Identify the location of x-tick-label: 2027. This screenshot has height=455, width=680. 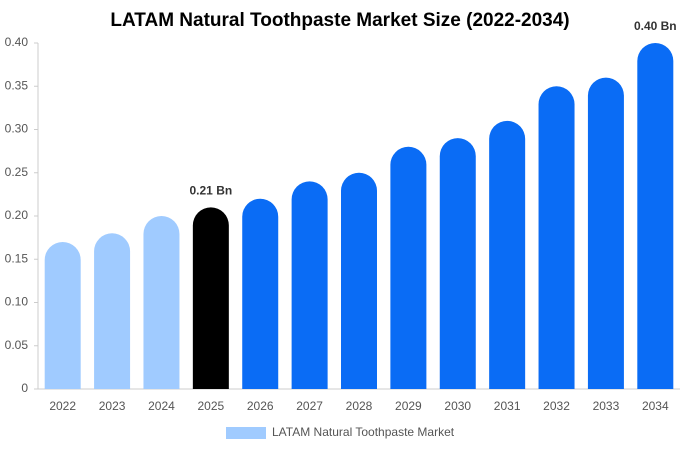
(309, 406).